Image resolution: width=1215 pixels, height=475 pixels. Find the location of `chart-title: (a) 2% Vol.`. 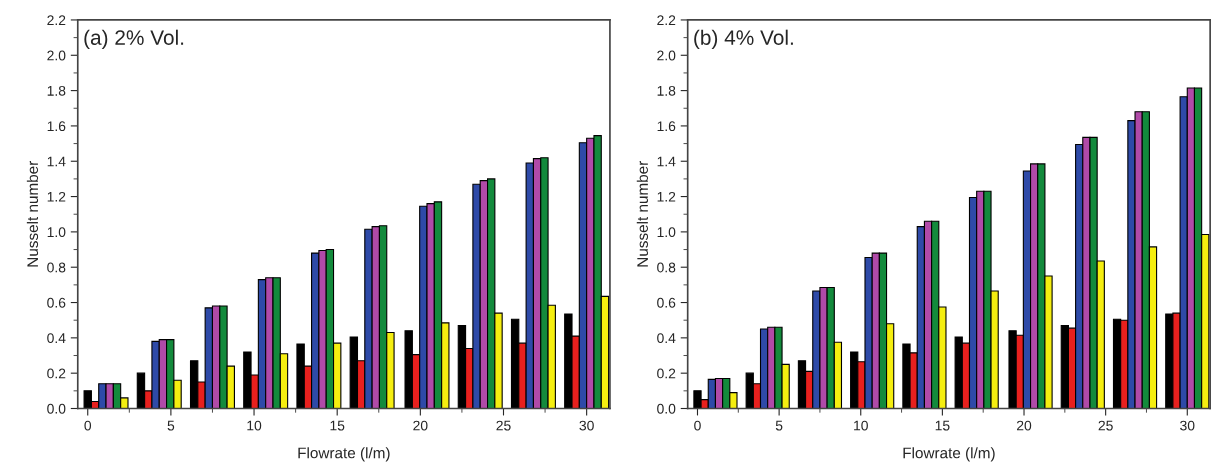

chart-title: (a) 2% Vol. is located at coordinates (134, 39).